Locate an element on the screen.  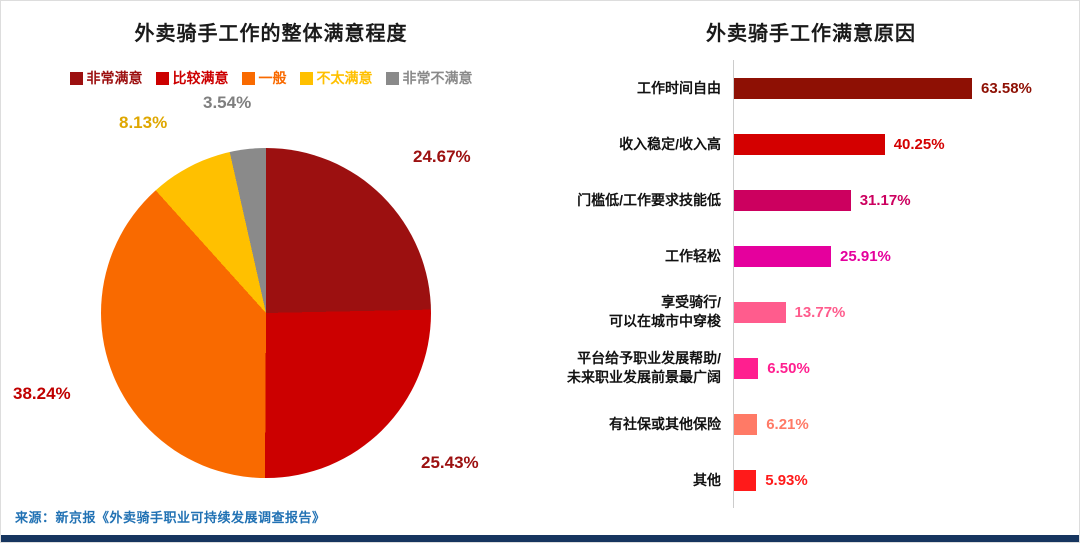
bar-value: 6.50% is located at coordinates (788, 368).